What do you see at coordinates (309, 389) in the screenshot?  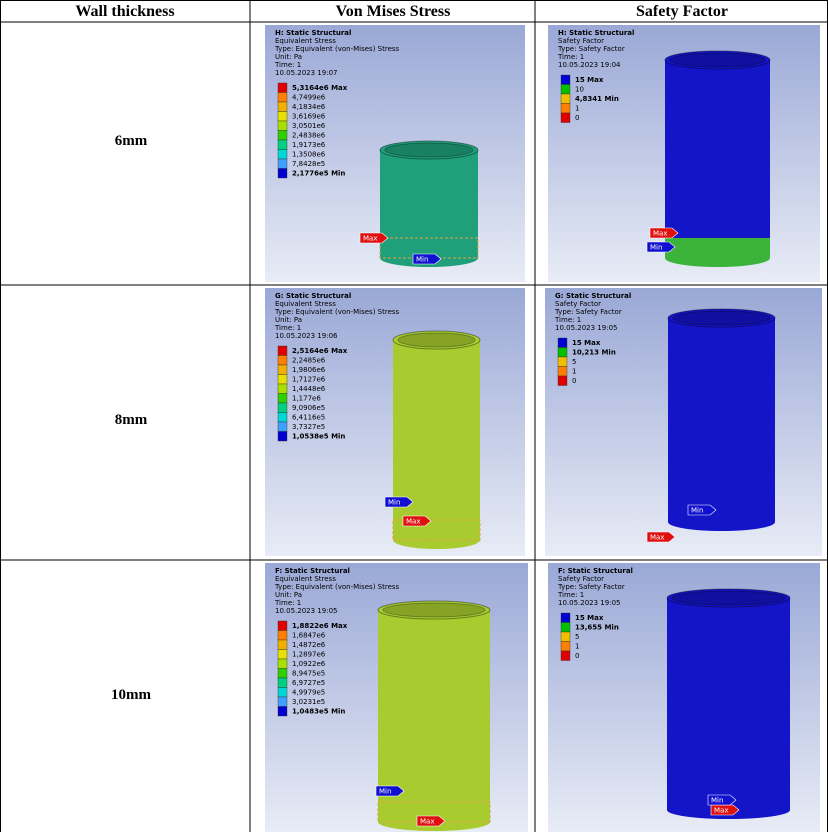 I see `legend-label: 1,4448e6` at bounding box center [309, 389].